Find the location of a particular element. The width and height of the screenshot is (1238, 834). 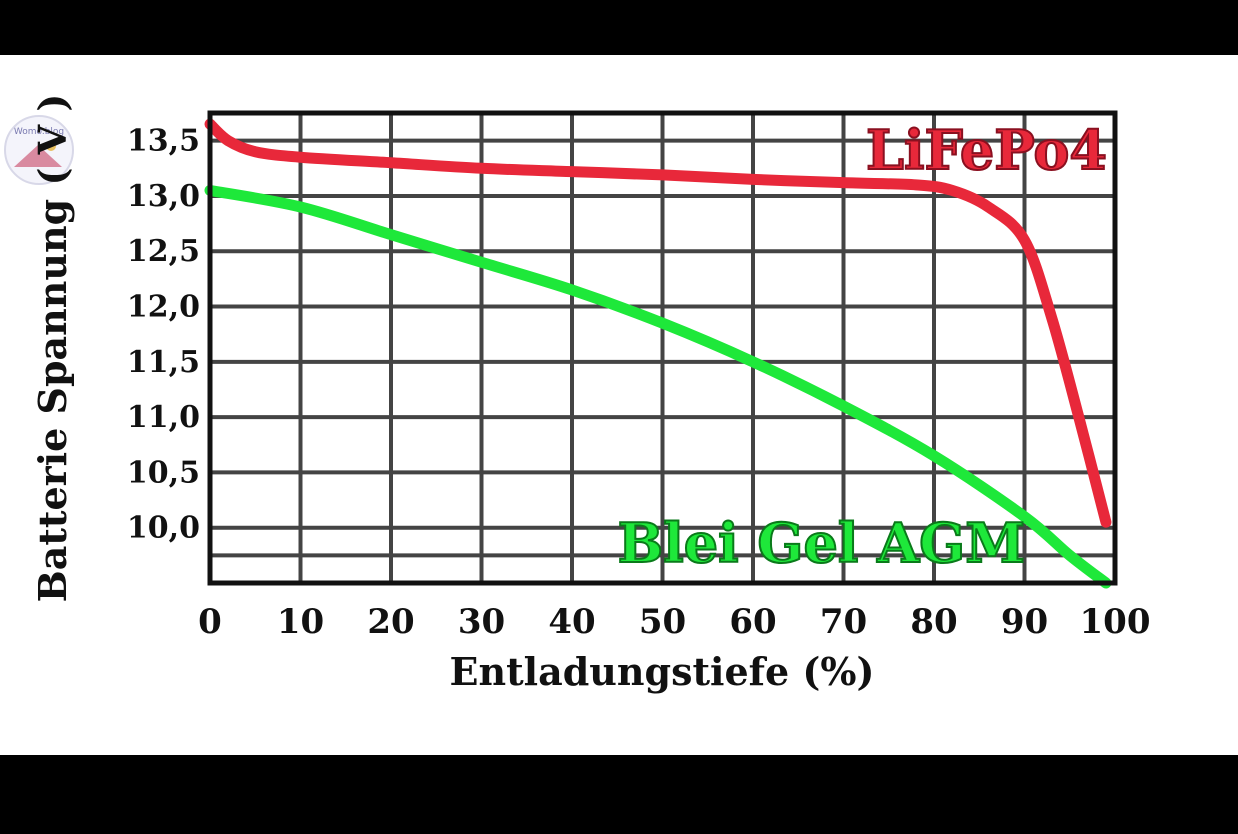

x-tick-label: 50 is located at coordinates (662, 622).